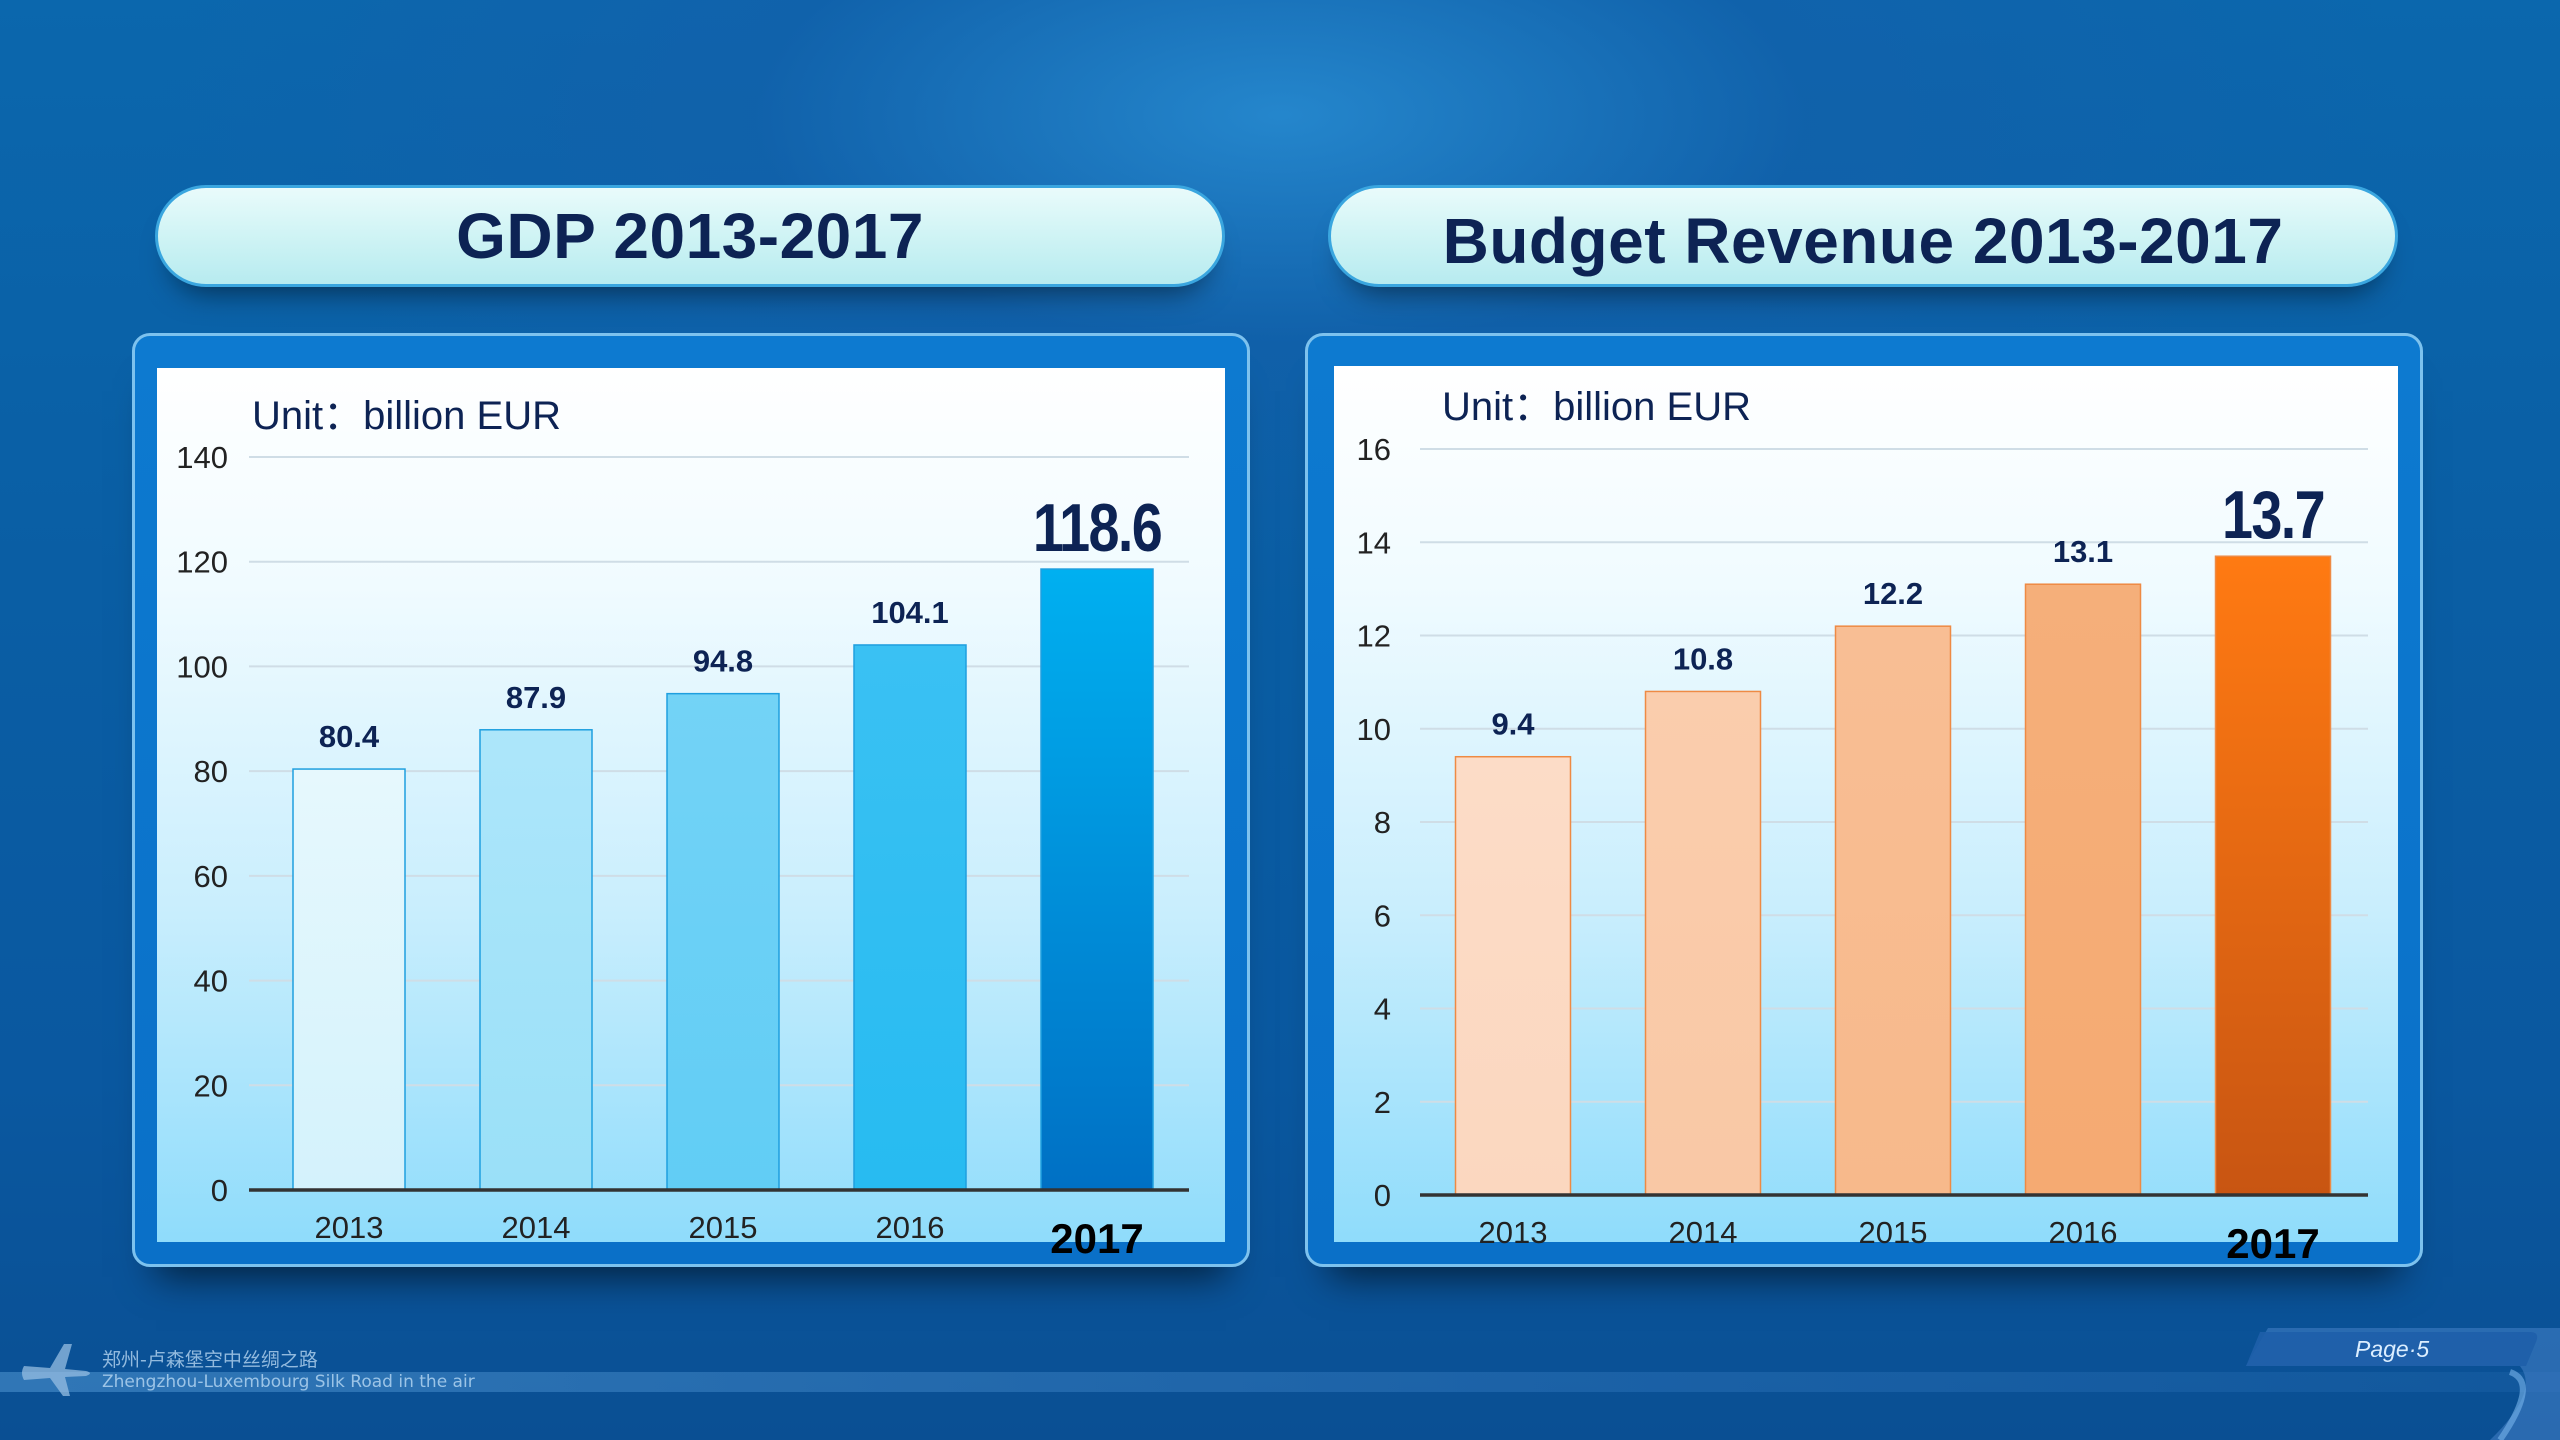  What do you see at coordinates (910, 612) in the screenshot?
I see `value-label-2016: 104.1` at bounding box center [910, 612].